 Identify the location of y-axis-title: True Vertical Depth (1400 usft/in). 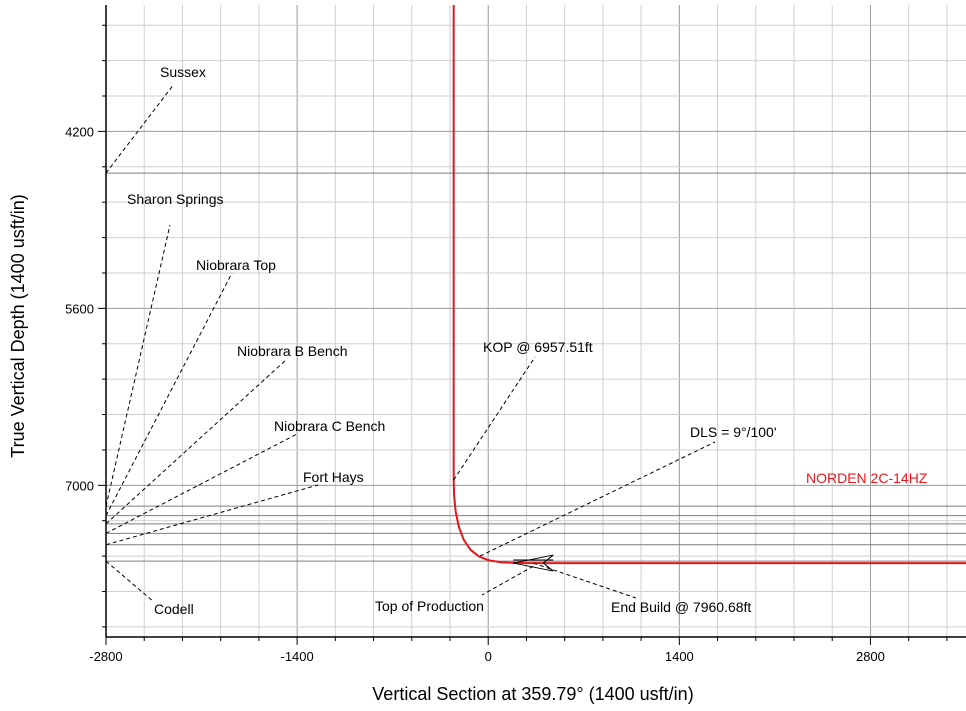
(18, 325).